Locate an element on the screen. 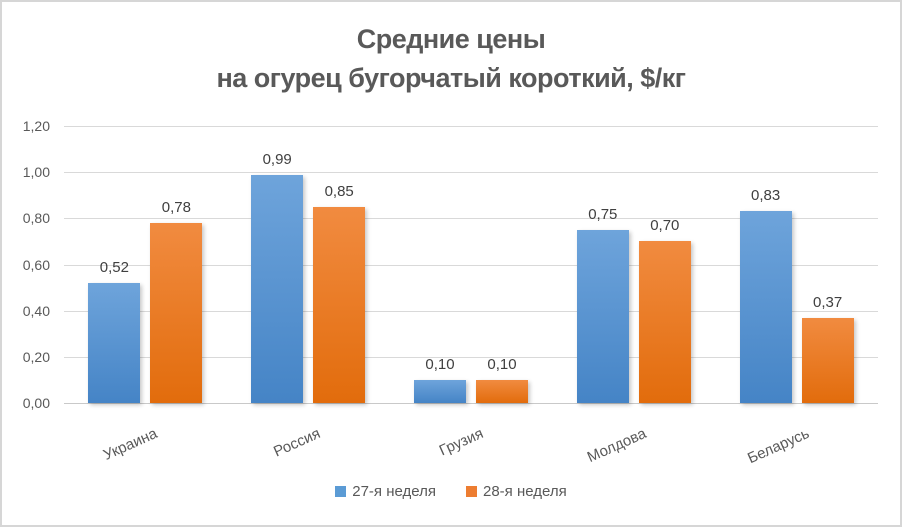 The image size is (902, 527). bar-s2-c2 is located at coordinates (339, 304).